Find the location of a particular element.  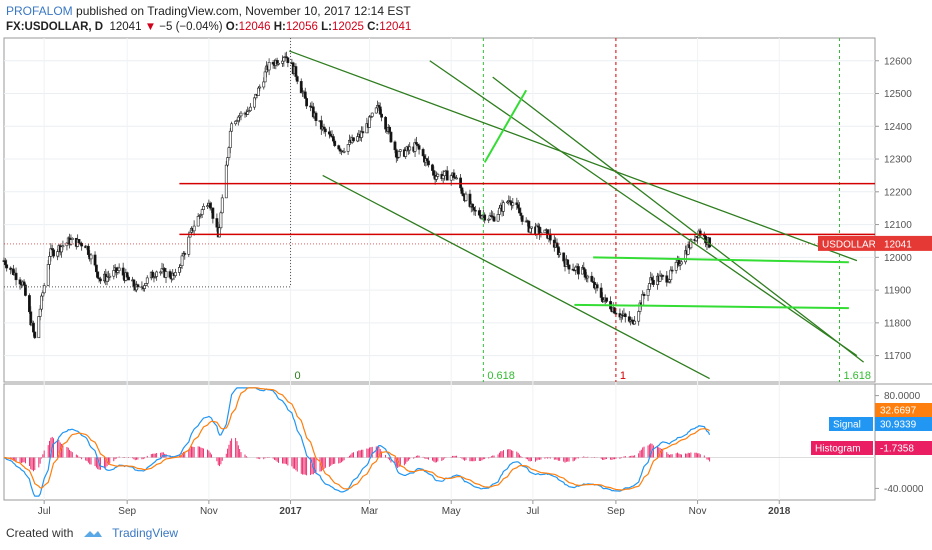

time-tick-label: Jul is located at coordinates (532, 511).